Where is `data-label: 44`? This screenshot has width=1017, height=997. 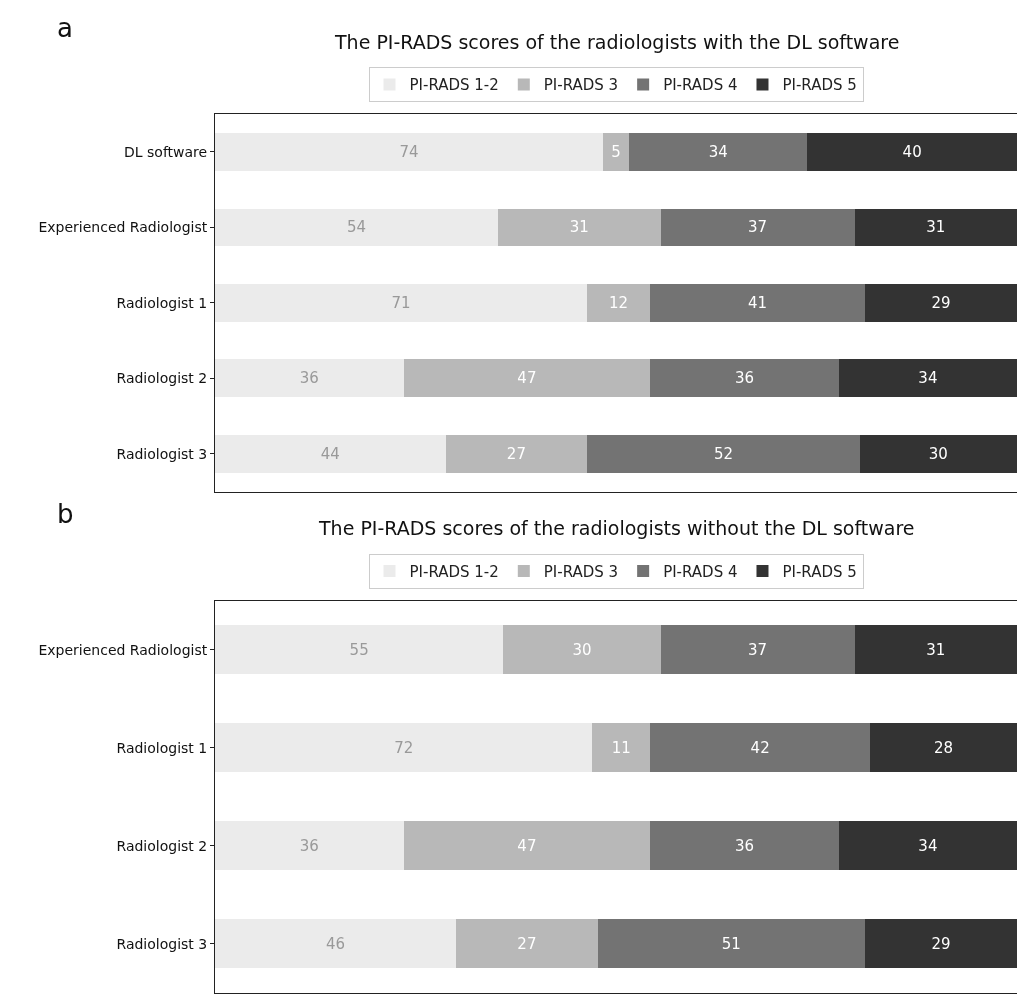 data-label: 44 is located at coordinates (330, 453).